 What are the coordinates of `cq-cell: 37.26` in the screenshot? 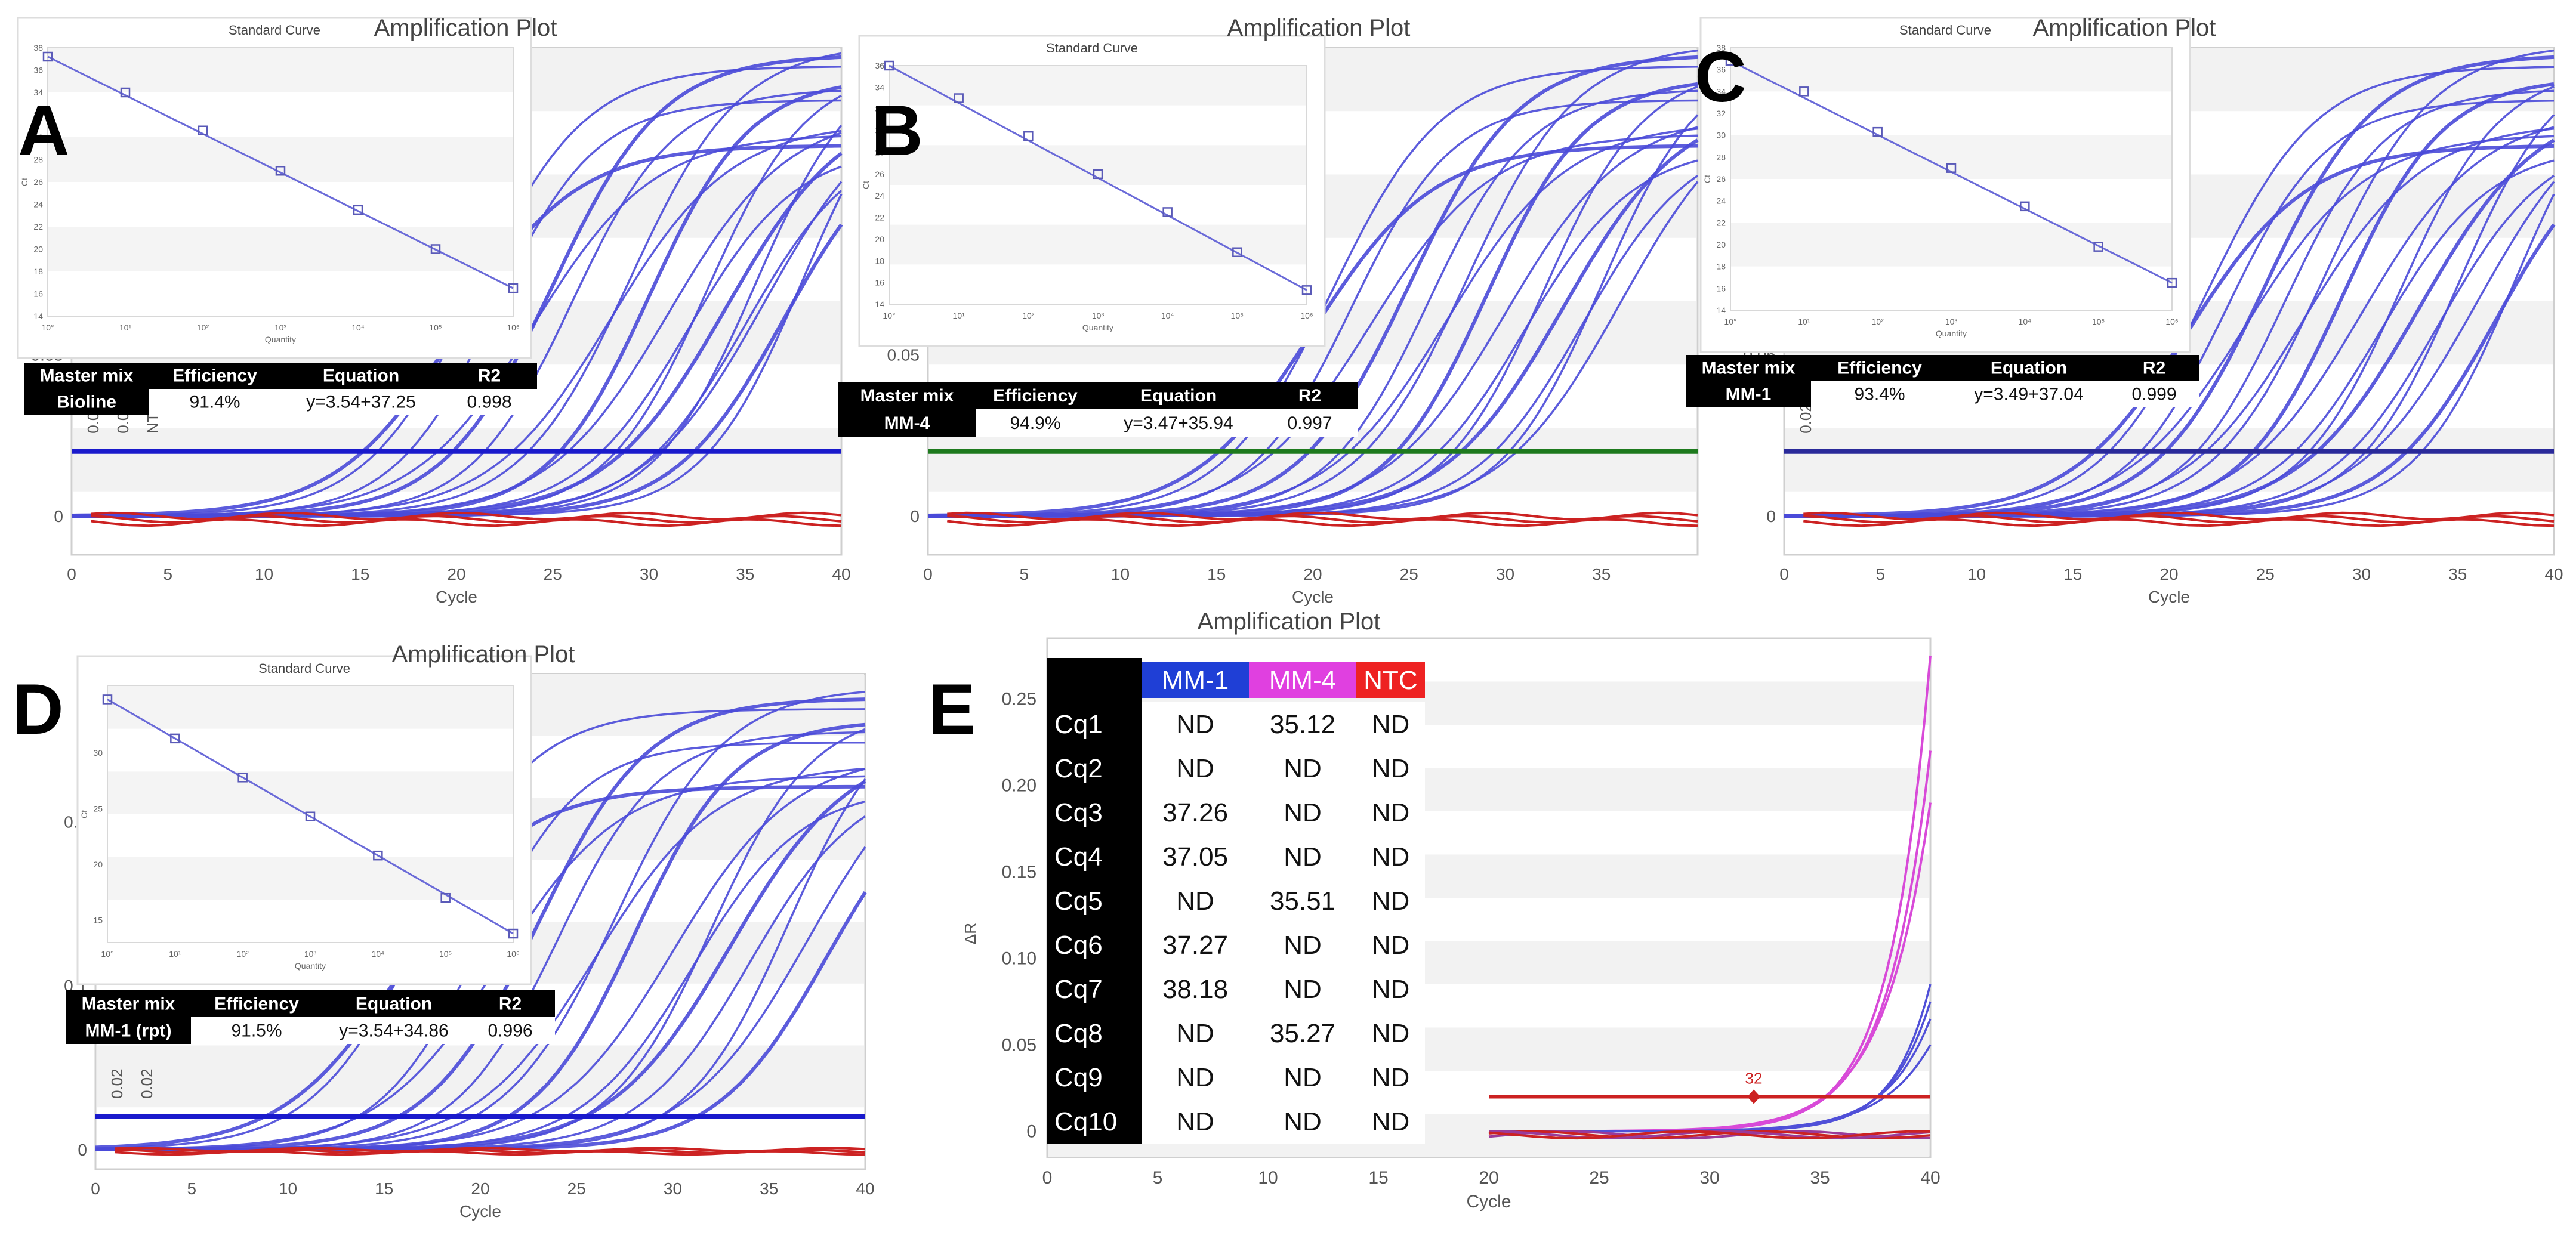 It's located at (1195, 812).